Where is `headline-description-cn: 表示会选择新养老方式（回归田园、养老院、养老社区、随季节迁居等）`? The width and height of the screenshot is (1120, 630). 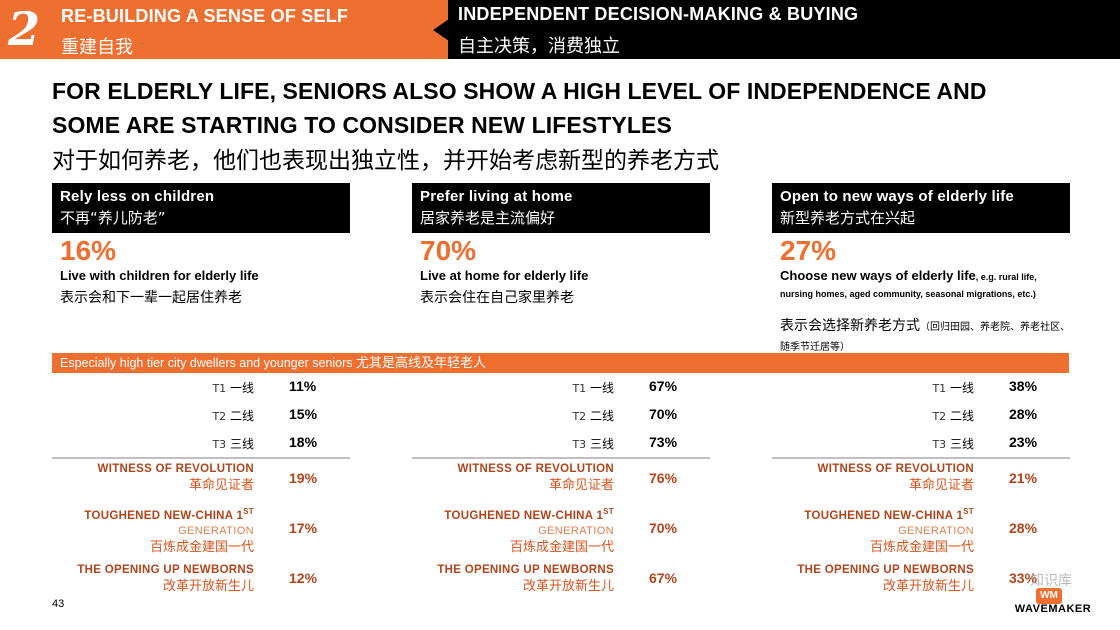
headline-description-cn: 表示会选择新养老方式（回归田园、养老院、养老社区、随季节迁居等） is located at coordinates (925, 336).